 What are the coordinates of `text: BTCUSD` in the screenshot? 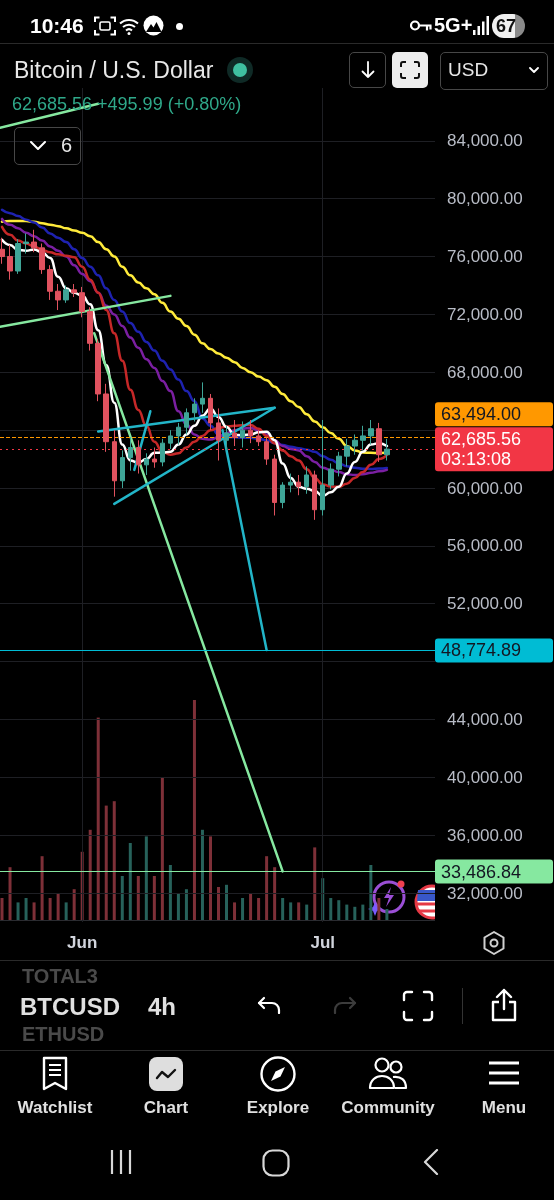 It's located at (70, 1007).